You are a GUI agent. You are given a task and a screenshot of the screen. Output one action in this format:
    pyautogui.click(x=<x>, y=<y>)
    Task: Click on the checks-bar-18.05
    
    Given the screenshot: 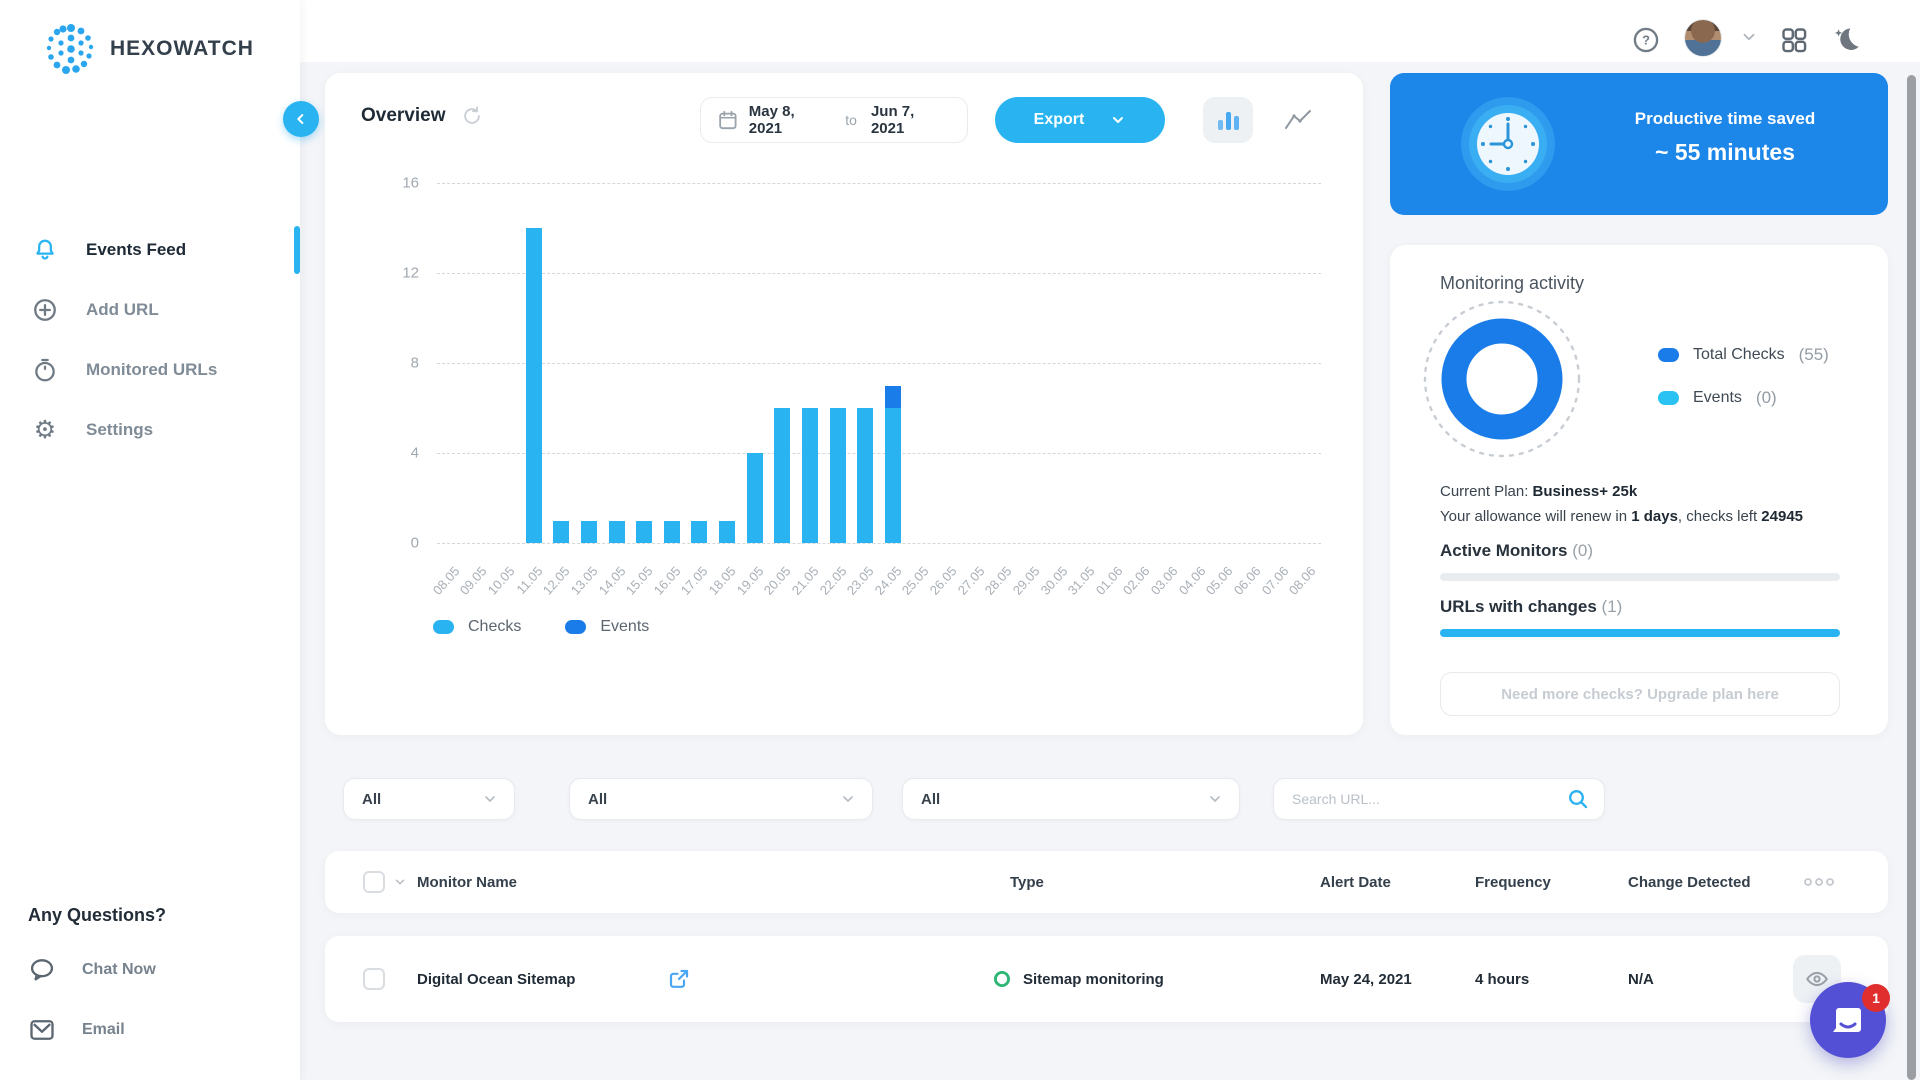 What is the action you would take?
    pyautogui.click(x=727, y=531)
    